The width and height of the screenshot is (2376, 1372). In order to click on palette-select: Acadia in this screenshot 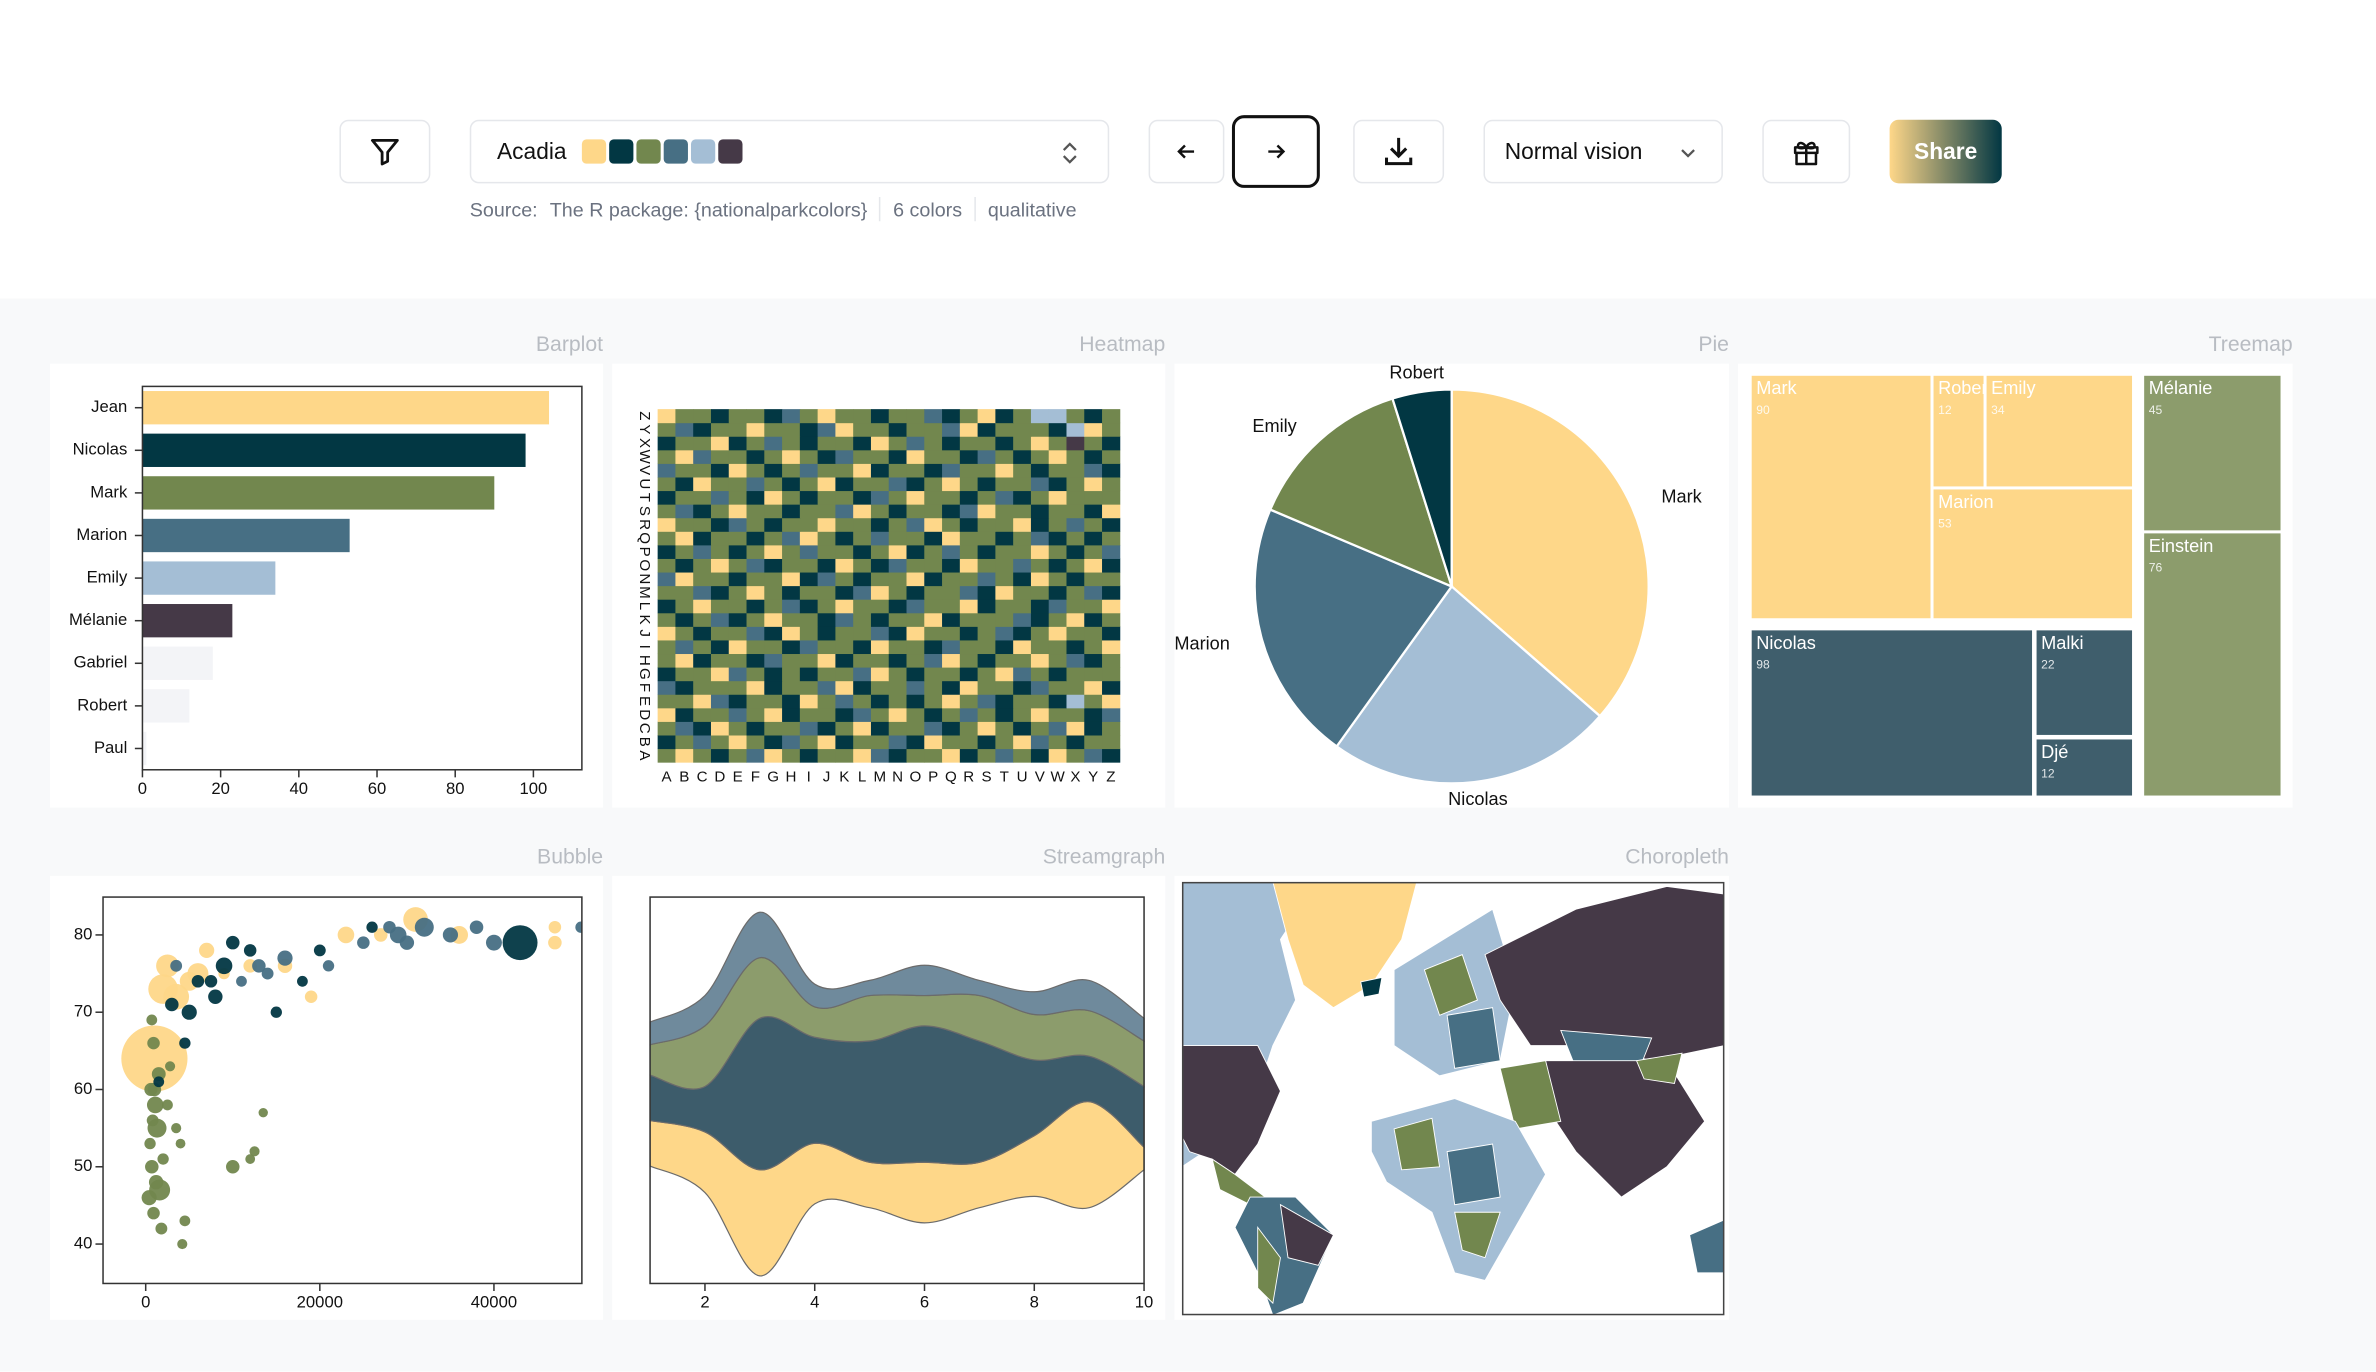, I will do `click(789, 151)`.